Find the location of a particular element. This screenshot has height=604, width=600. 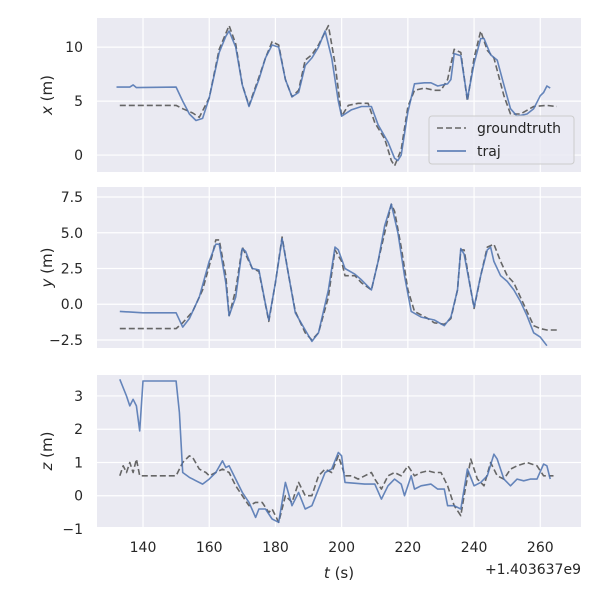

y-axis-label: y (m) is located at coordinates (47, 268).